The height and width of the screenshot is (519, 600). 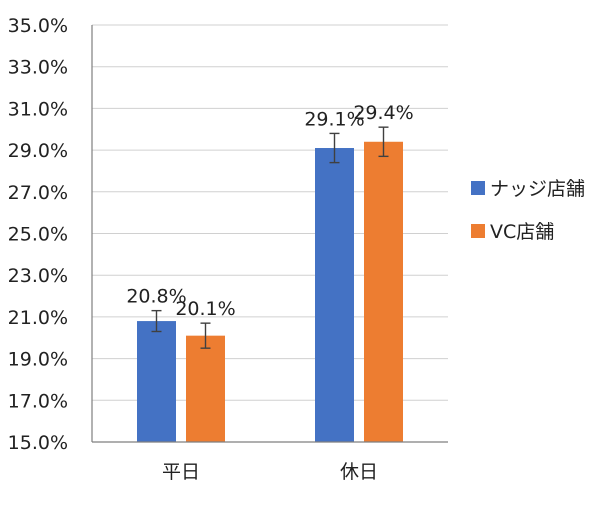 I want to click on x-axis-ticks: 平日 休日, so click(x=270, y=472).